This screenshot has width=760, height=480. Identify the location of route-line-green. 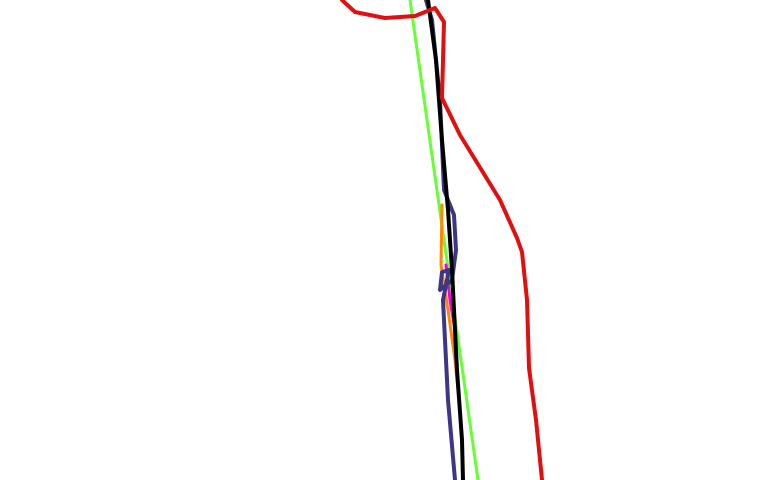
(444, 240).